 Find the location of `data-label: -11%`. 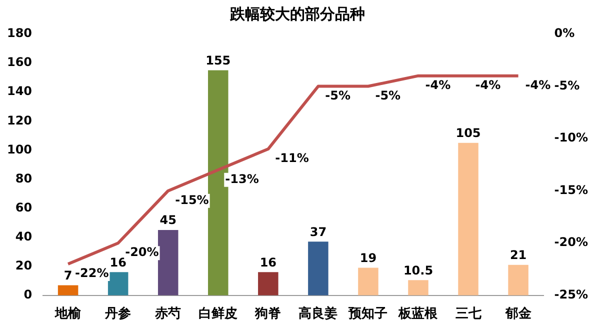

data-label: -11% is located at coordinates (292, 158).